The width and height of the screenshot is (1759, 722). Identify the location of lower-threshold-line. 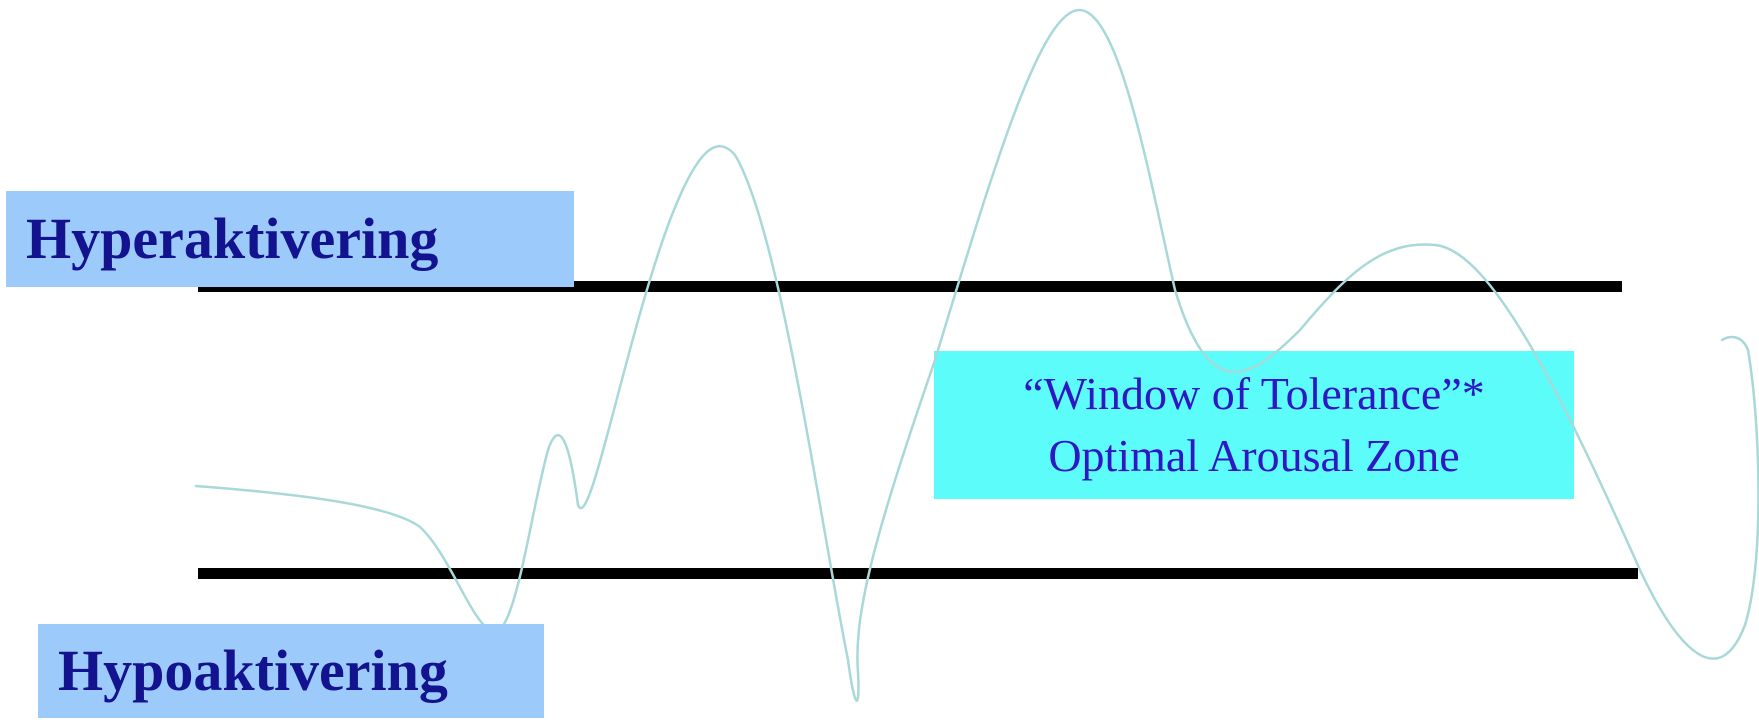
(918, 573).